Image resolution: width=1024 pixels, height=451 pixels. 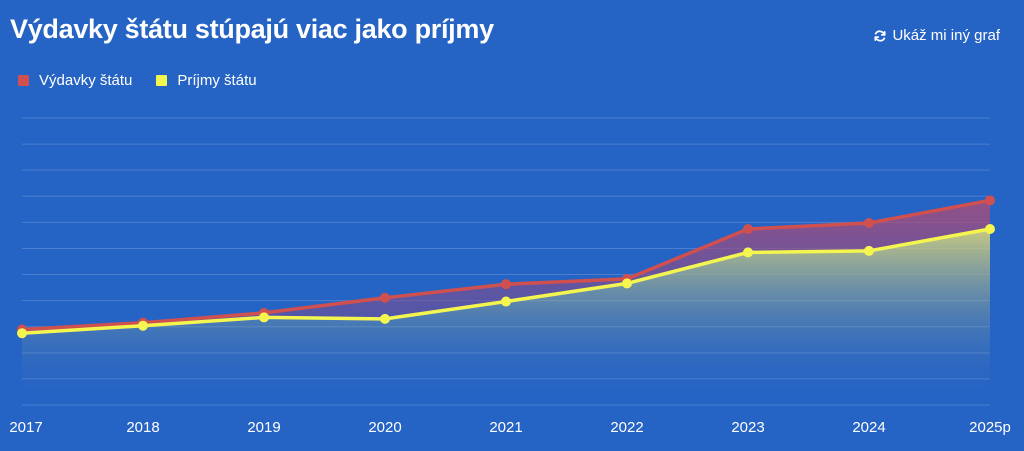 What do you see at coordinates (385, 318) in the screenshot?
I see `revenues-point-2020` at bounding box center [385, 318].